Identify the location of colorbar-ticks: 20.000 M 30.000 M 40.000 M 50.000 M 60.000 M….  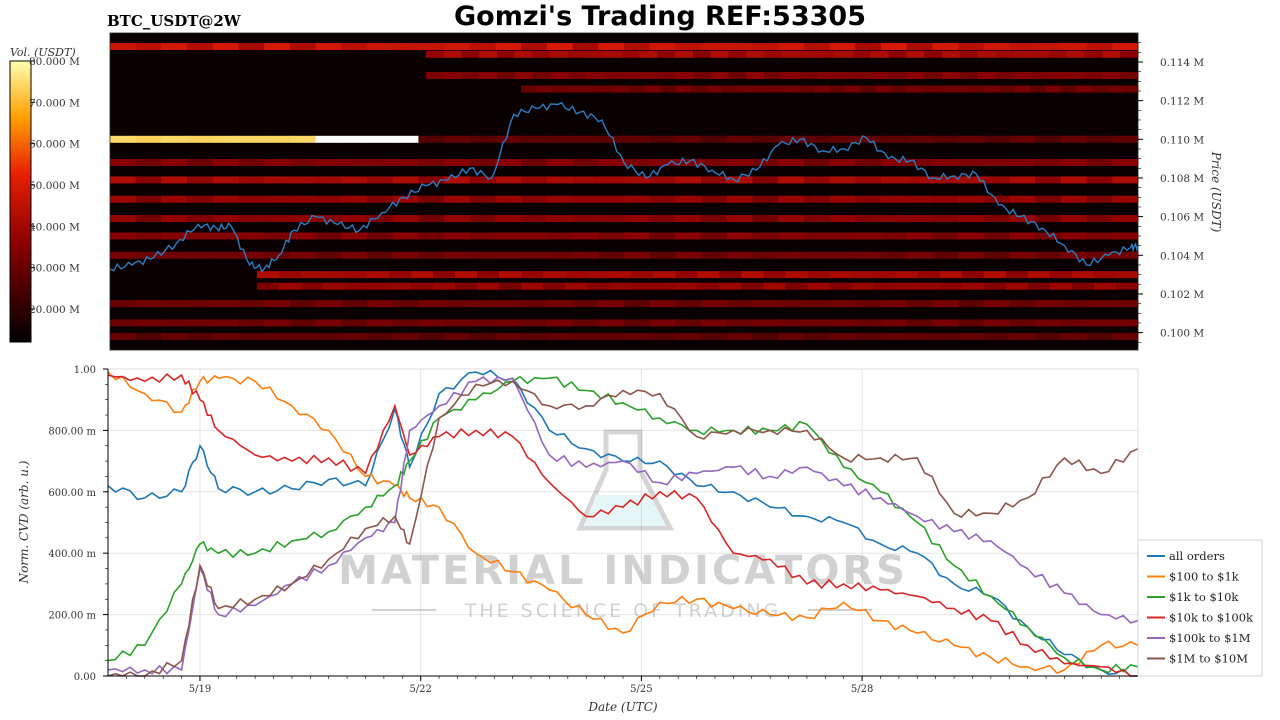
(54, 186).